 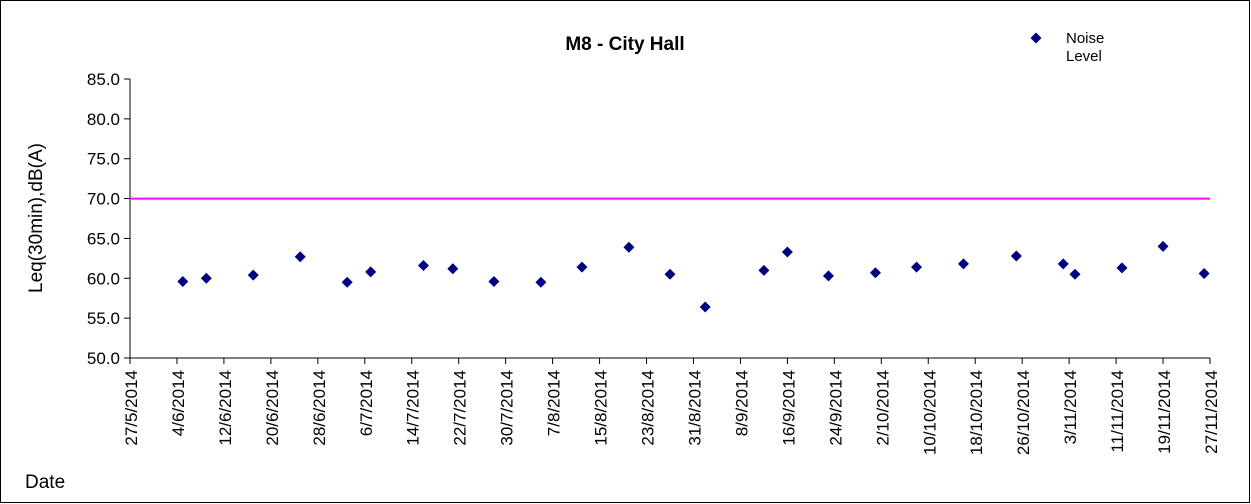 I want to click on x-tick-label: 16/9/2014, so click(x=788, y=408).